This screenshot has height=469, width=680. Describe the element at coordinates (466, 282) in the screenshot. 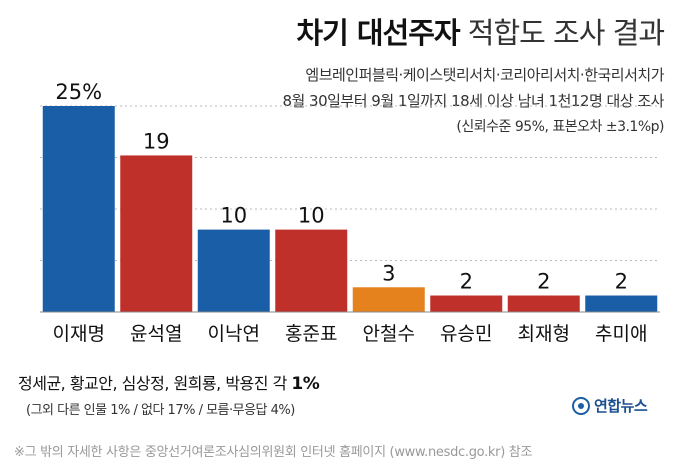

I see `value-label-6: 2` at that location.